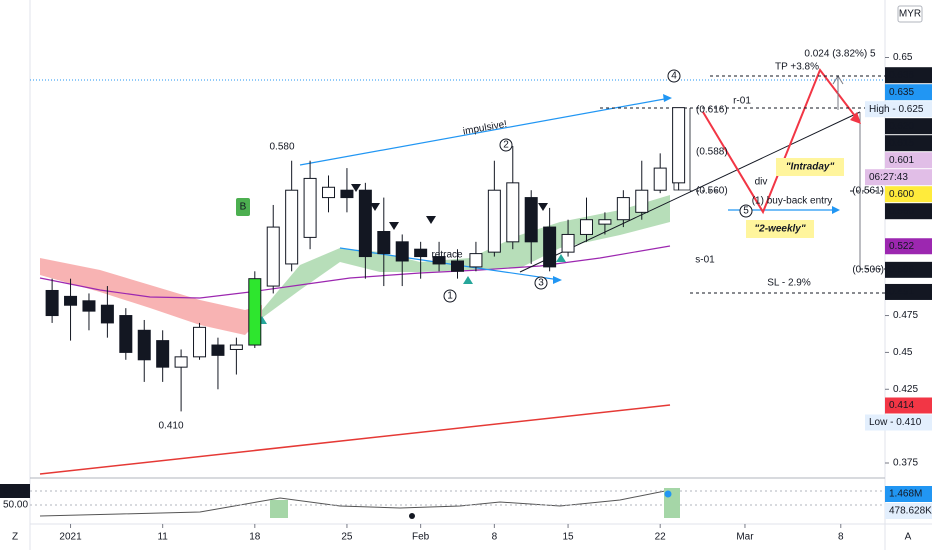  What do you see at coordinates (412, 516) in the screenshot?
I see `volume-dot` at bounding box center [412, 516].